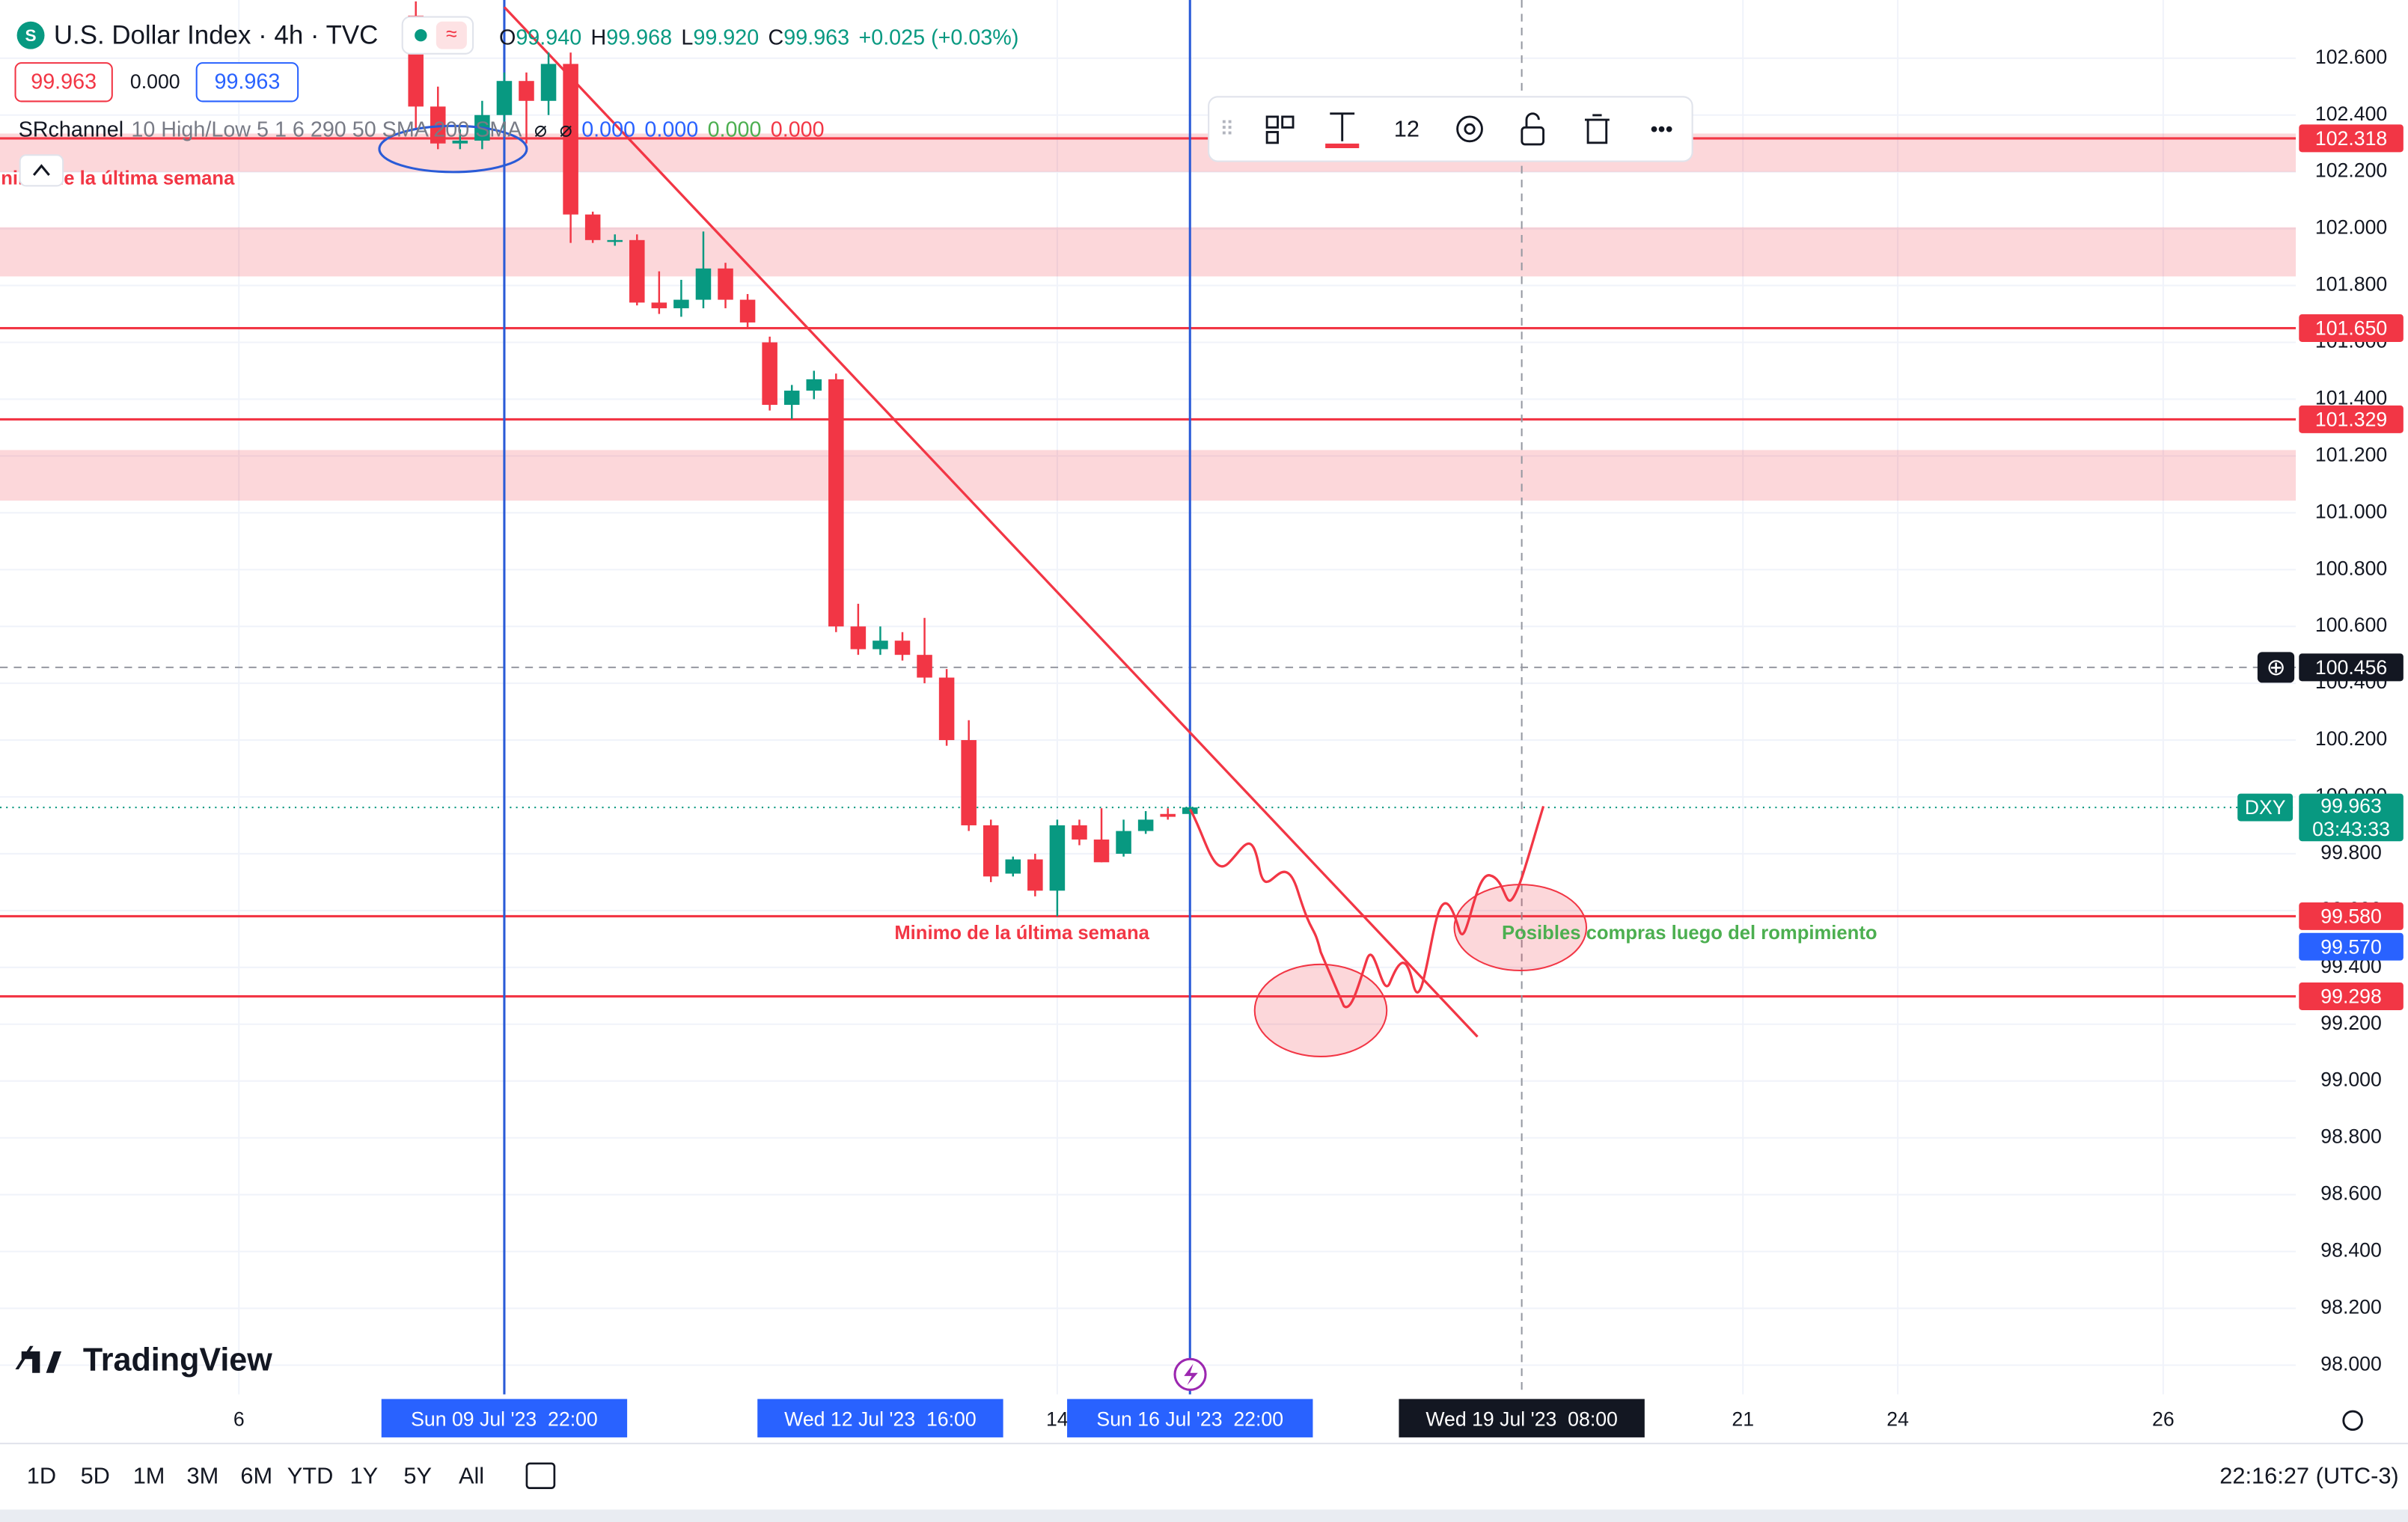  I want to click on status-icon-glyph: ≈, so click(451, 33).